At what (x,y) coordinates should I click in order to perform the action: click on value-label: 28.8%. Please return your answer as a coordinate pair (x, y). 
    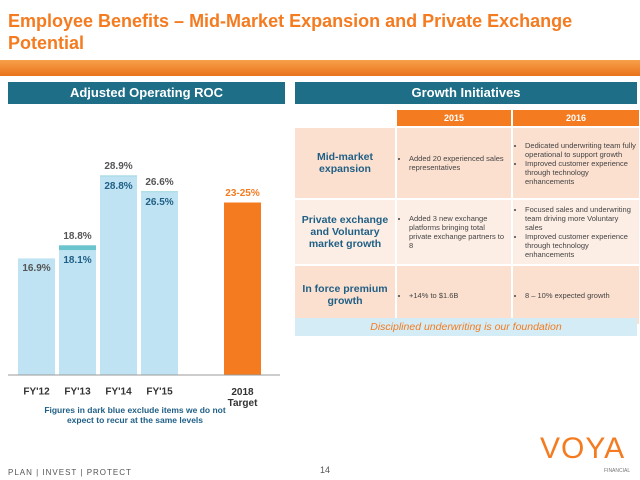
    Looking at the image, I should click on (118, 186).